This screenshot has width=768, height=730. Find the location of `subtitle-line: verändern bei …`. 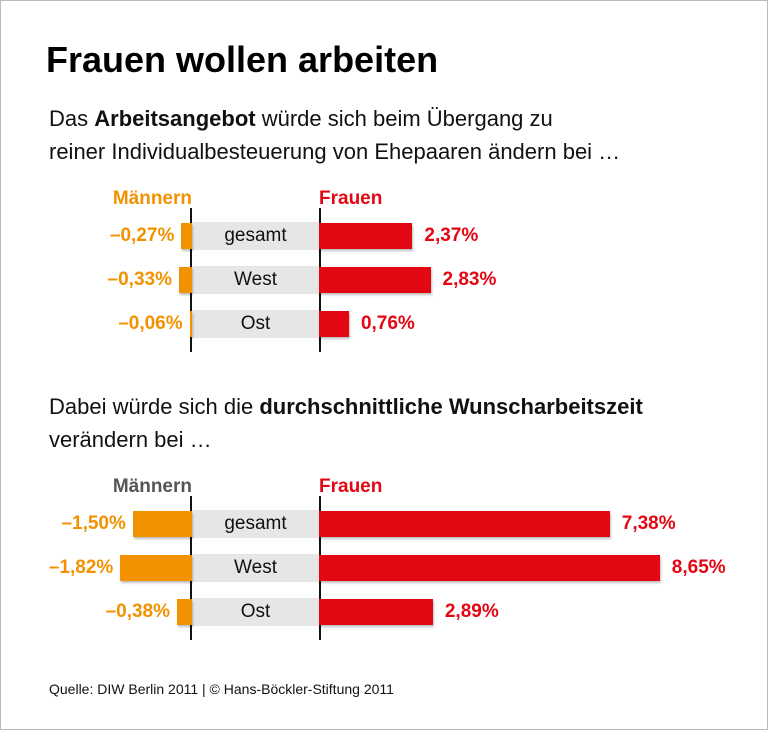

subtitle-line: verändern bei … is located at coordinates (130, 440).